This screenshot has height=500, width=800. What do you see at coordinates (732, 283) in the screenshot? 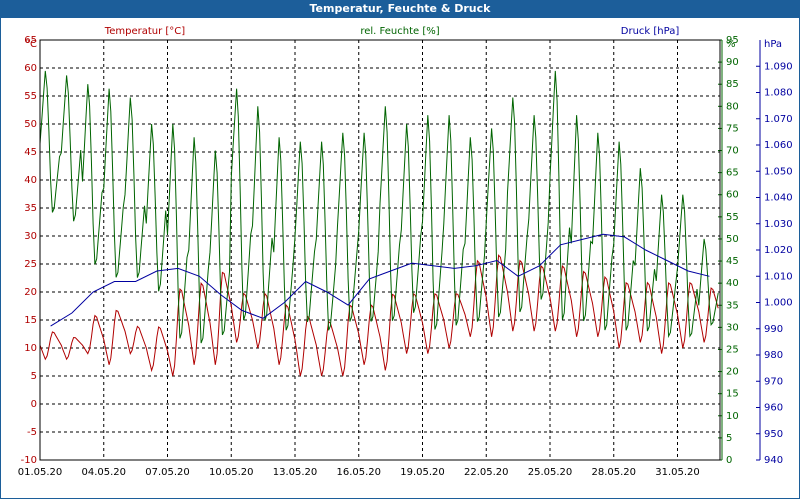
I see `y-tick-label-humidity: 40` at bounding box center [732, 283].